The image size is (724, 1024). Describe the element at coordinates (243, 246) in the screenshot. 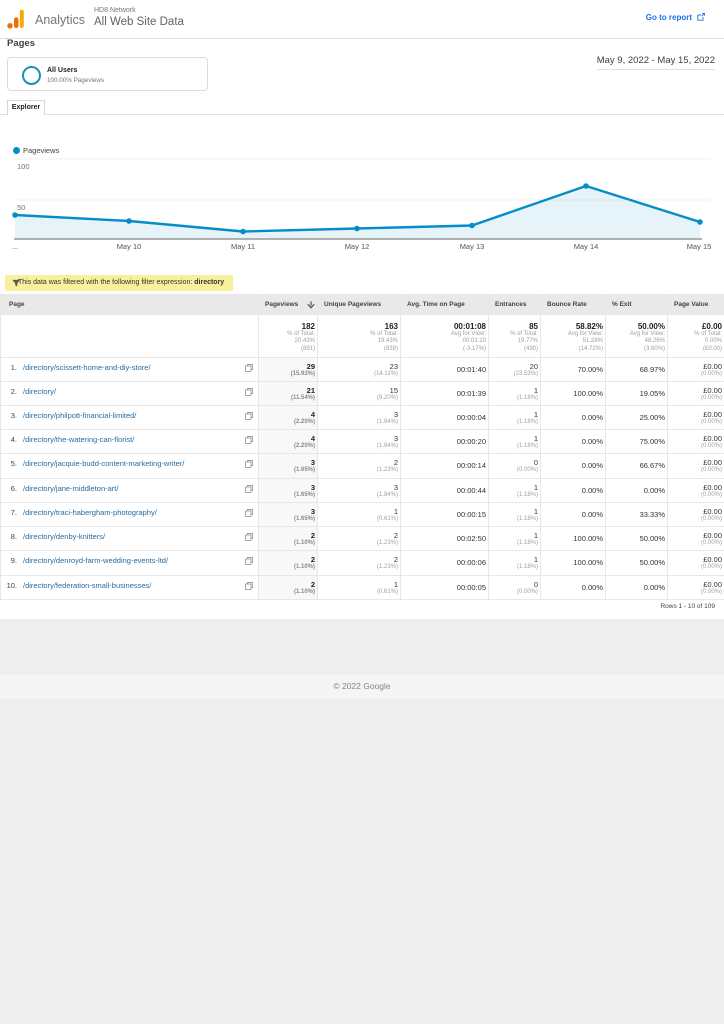

I see `svg-text: May 11` at that location.